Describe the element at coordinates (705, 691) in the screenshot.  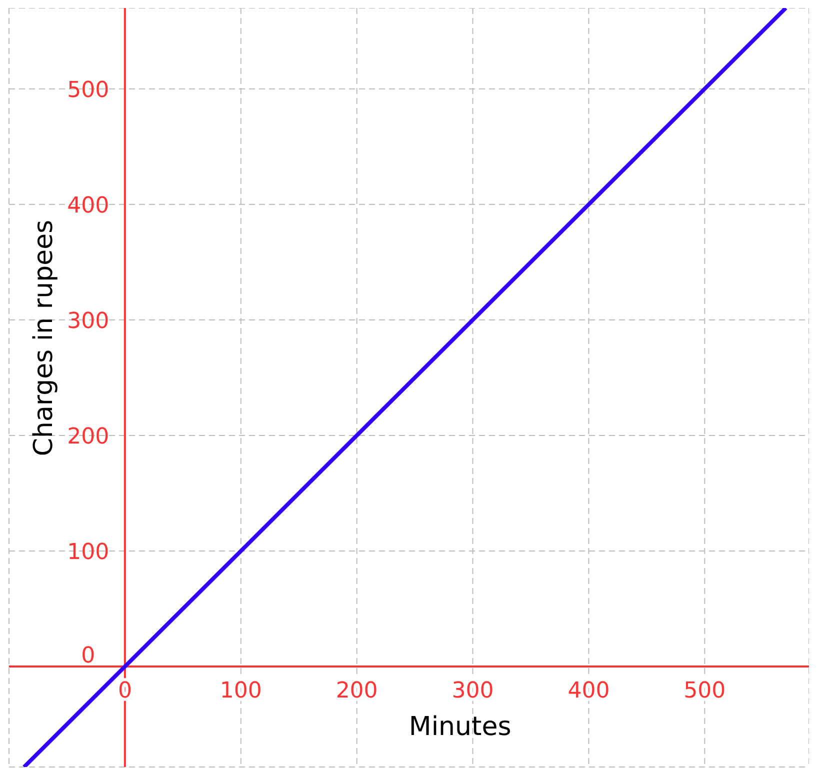
I see `x-tick-label: 500` at that location.